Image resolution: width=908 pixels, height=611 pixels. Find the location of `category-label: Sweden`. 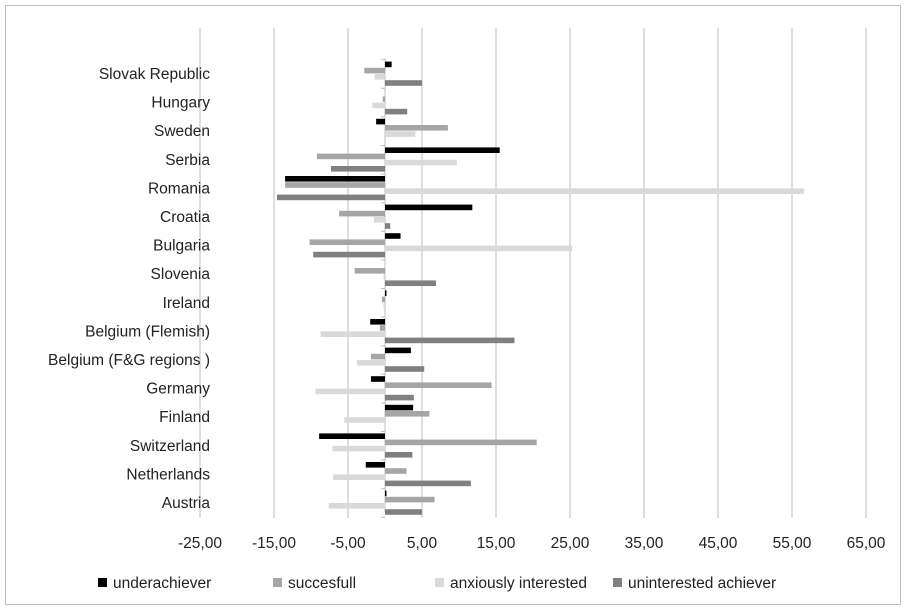

category-label: Sweden is located at coordinates (182, 131).